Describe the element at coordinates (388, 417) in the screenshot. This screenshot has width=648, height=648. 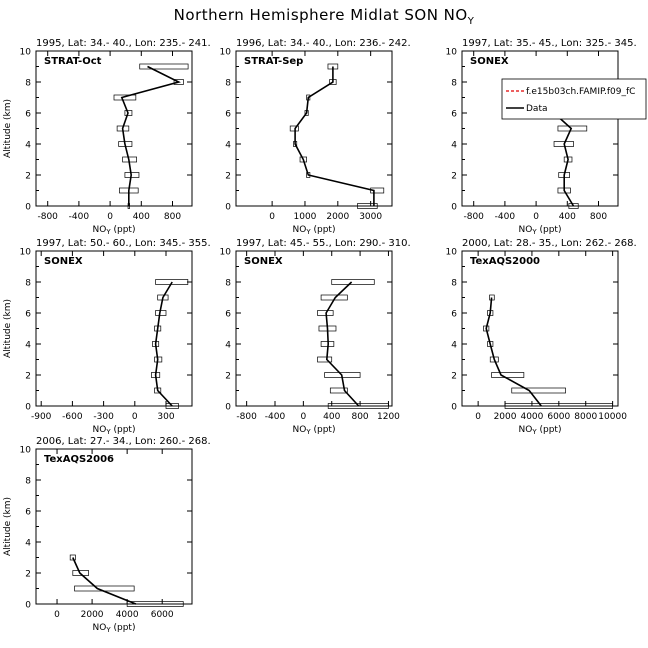
I see `x-tick-label: 1200` at that location.